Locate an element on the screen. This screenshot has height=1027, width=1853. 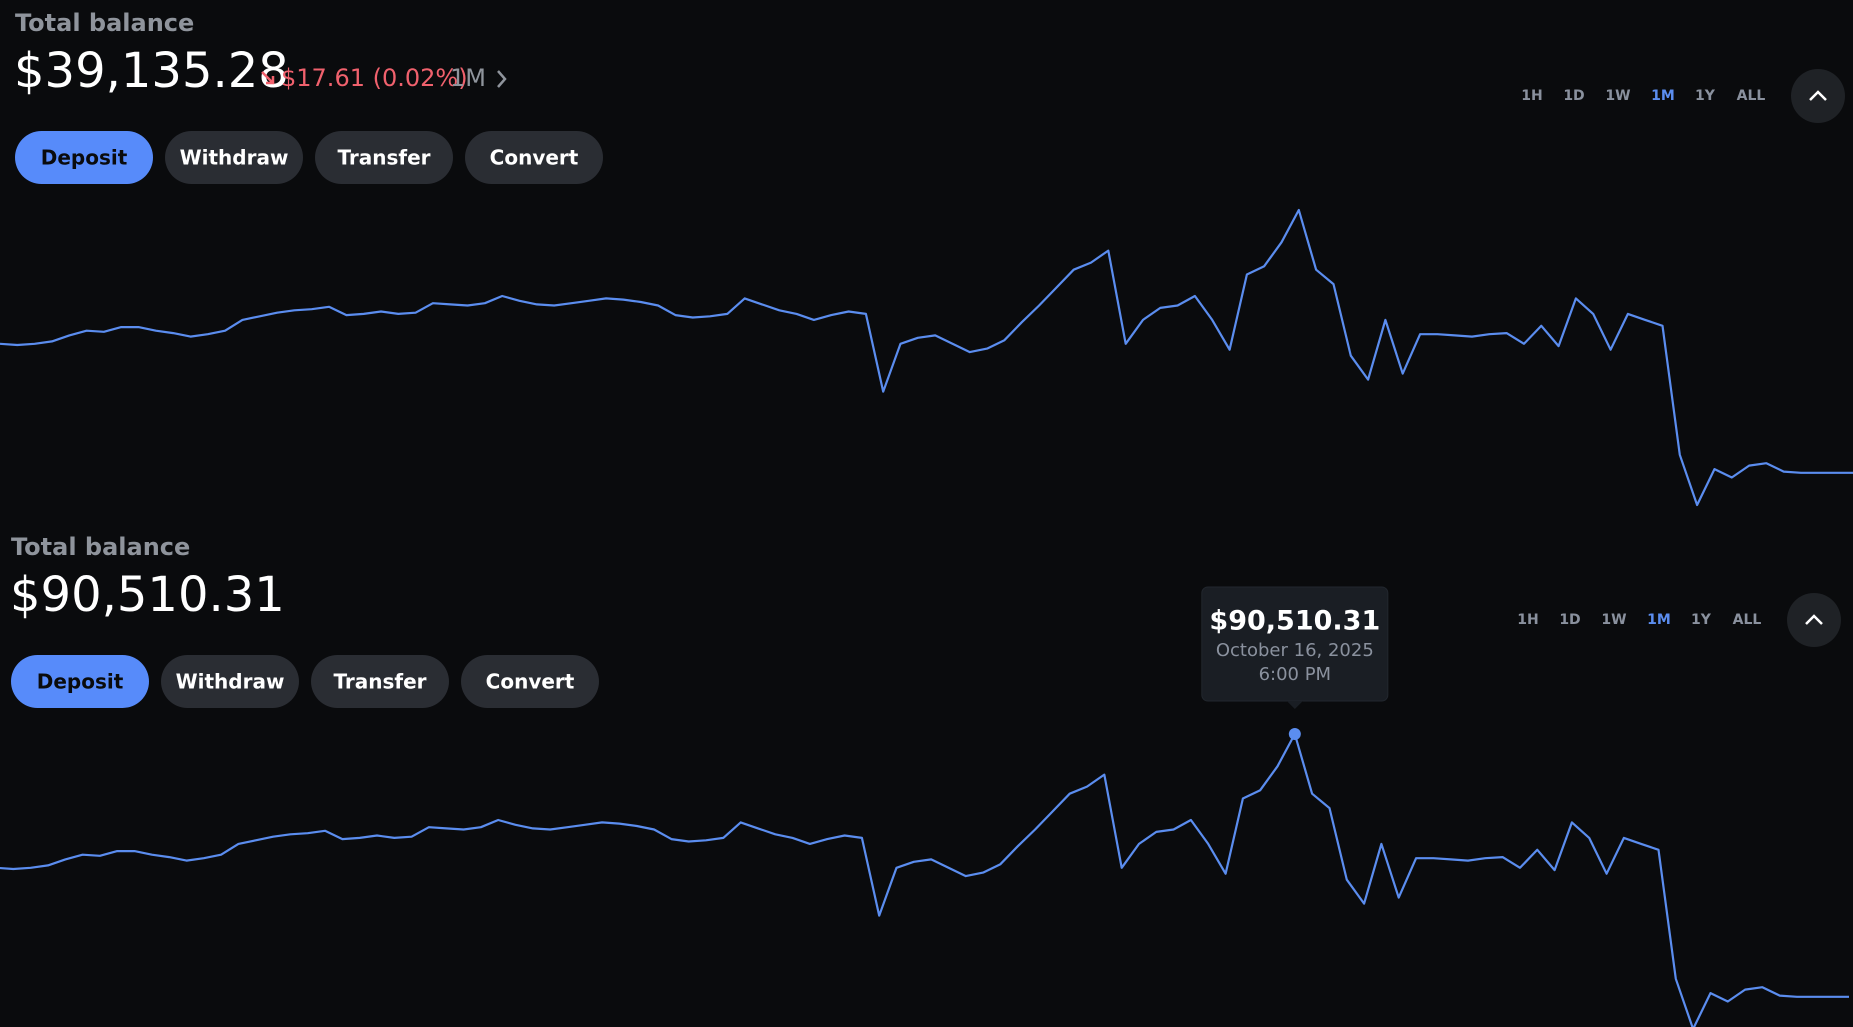
down-arrow-icon is located at coordinates (268, 78).